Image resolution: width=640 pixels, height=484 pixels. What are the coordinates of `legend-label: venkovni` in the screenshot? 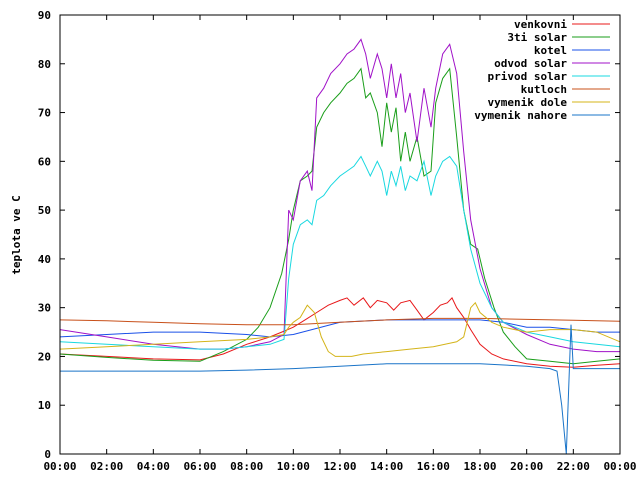 It's located at (540, 24).